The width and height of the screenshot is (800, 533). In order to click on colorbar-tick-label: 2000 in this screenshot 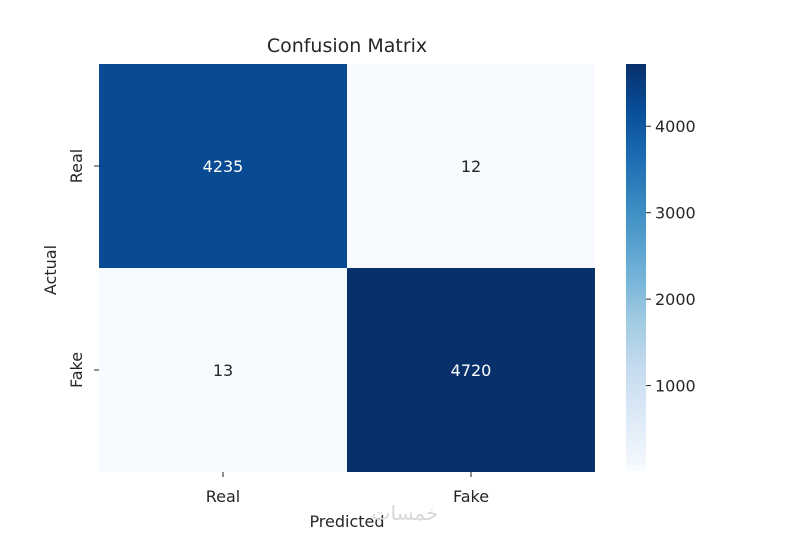, I will do `click(675, 299)`.